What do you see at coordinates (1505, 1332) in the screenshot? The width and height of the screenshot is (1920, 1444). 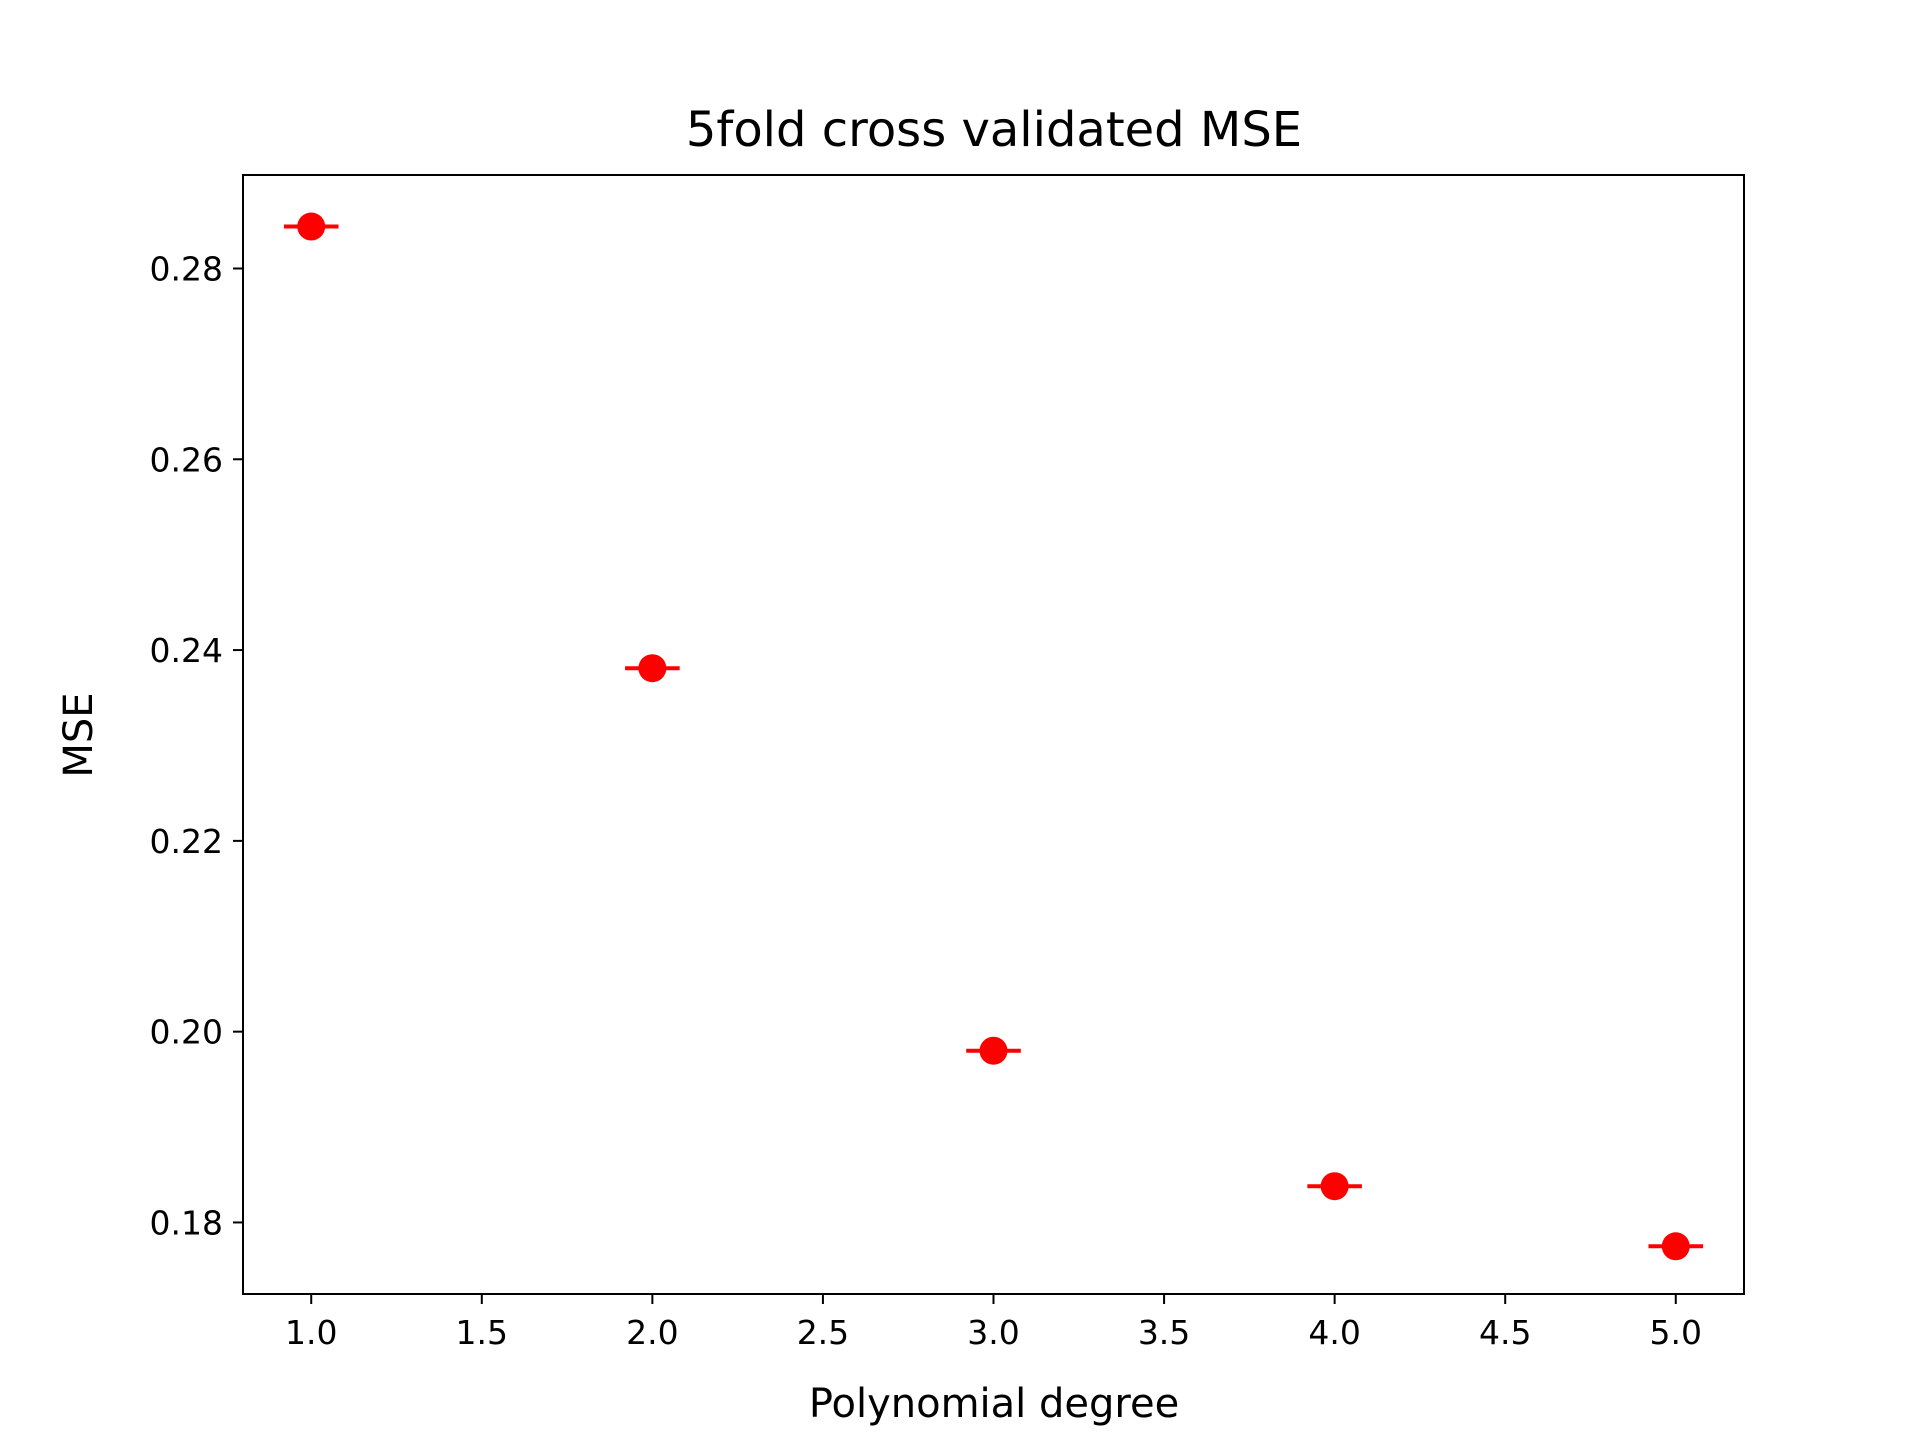 I see `x-tick-label: 4.5` at bounding box center [1505, 1332].